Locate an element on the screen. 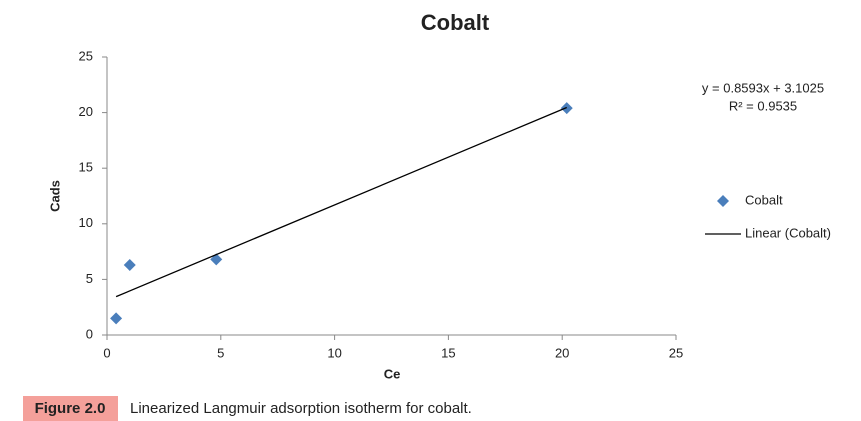 The width and height of the screenshot is (861, 421). y-axis-label: Cads is located at coordinates (54, 196).